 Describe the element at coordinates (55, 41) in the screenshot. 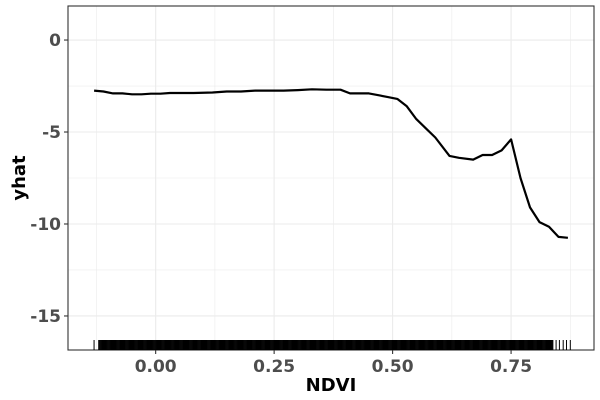

I see `y-tick-label: 0` at that location.